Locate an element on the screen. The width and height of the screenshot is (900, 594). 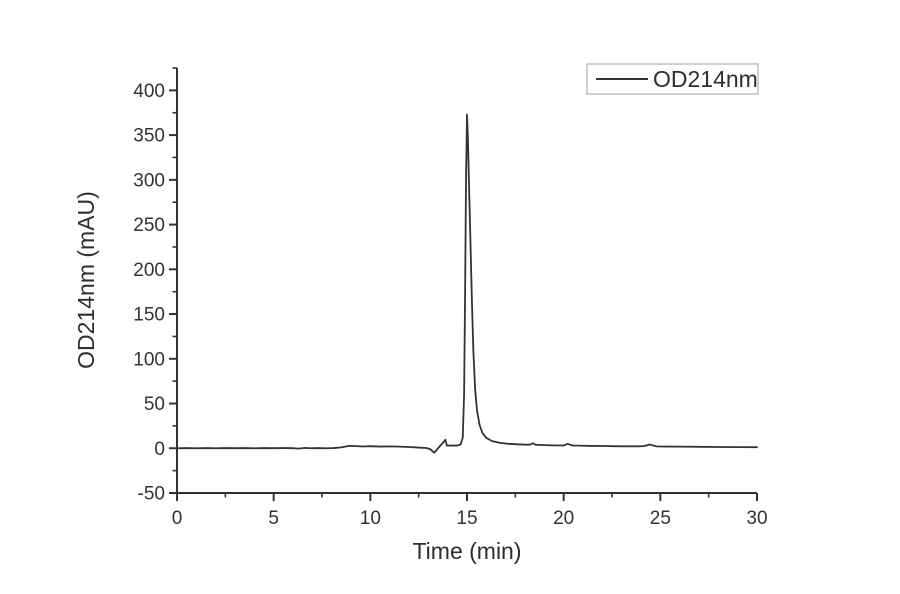
y-tick-label: -50 is located at coordinates (151, 494).